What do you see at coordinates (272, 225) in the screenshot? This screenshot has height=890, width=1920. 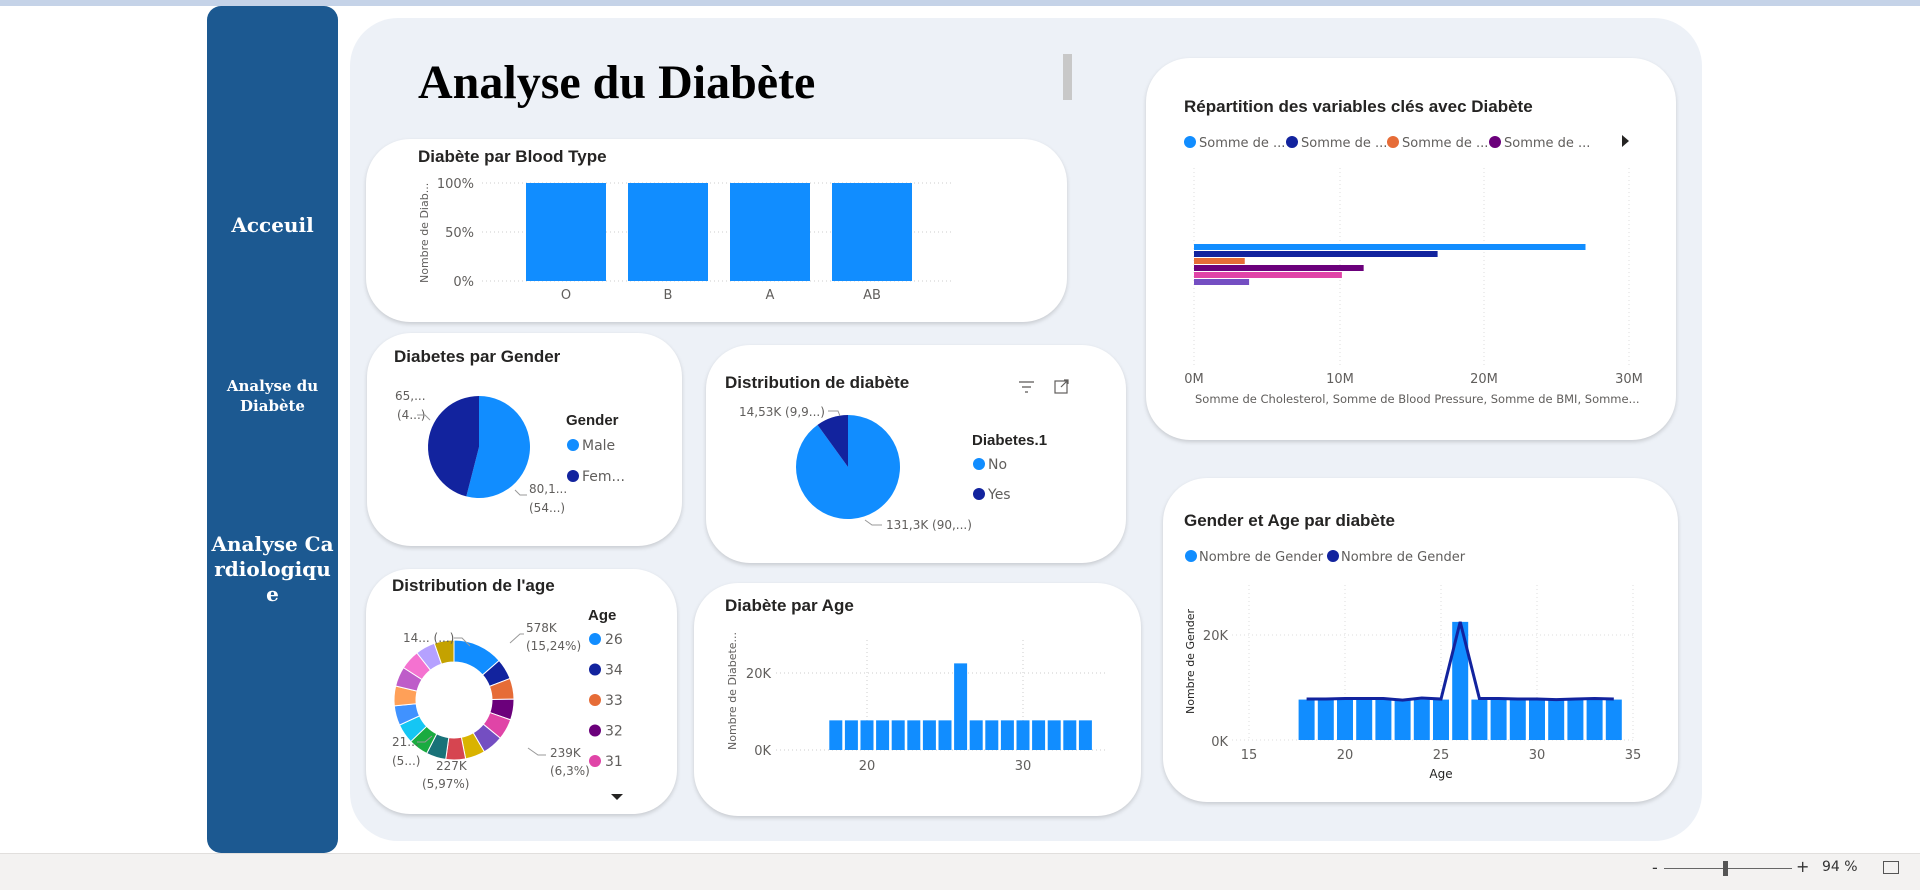 I see `nav-acceuil-button: Acceuil` at bounding box center [272, 225].